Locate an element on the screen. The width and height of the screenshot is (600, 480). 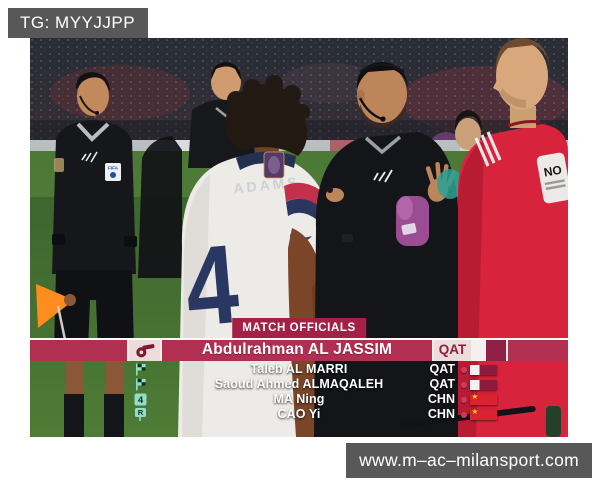
reserve-assistant-referee-icon: R is located at coordinates (140, 415).